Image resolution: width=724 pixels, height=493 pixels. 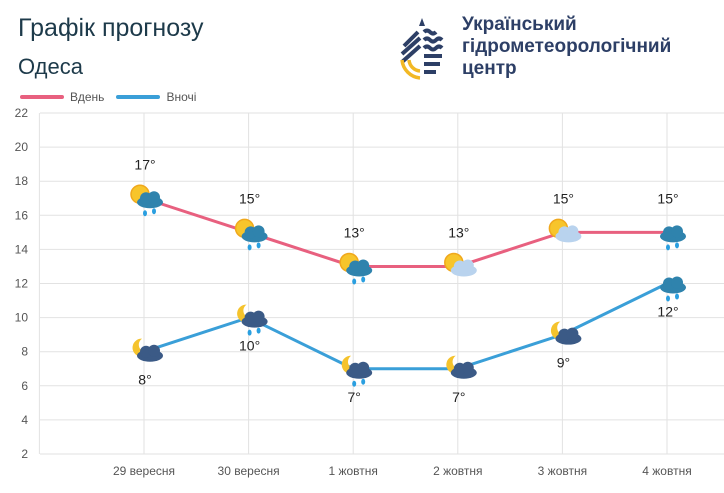 I want to click on legend-label-day: Вдень, so click(x=87, y=97).